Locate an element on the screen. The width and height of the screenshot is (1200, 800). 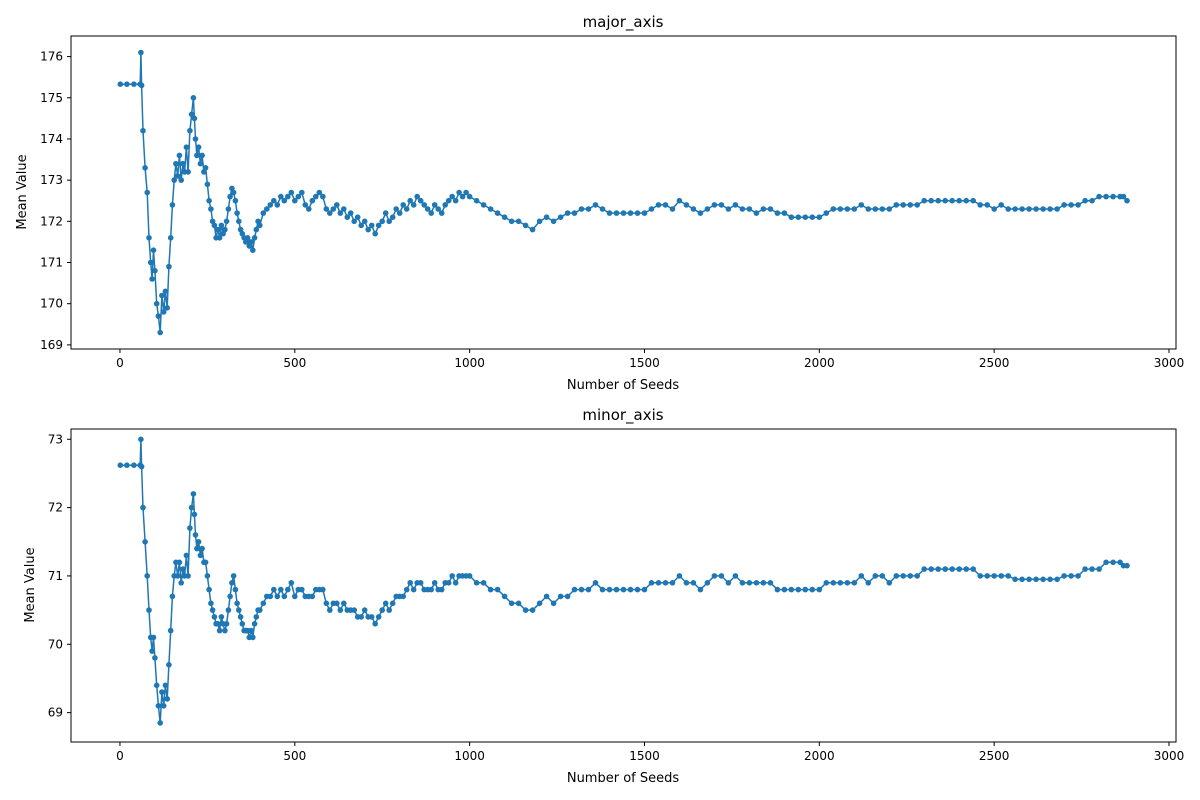
y-tick-label: 175 is located at coordinates (51, 98).